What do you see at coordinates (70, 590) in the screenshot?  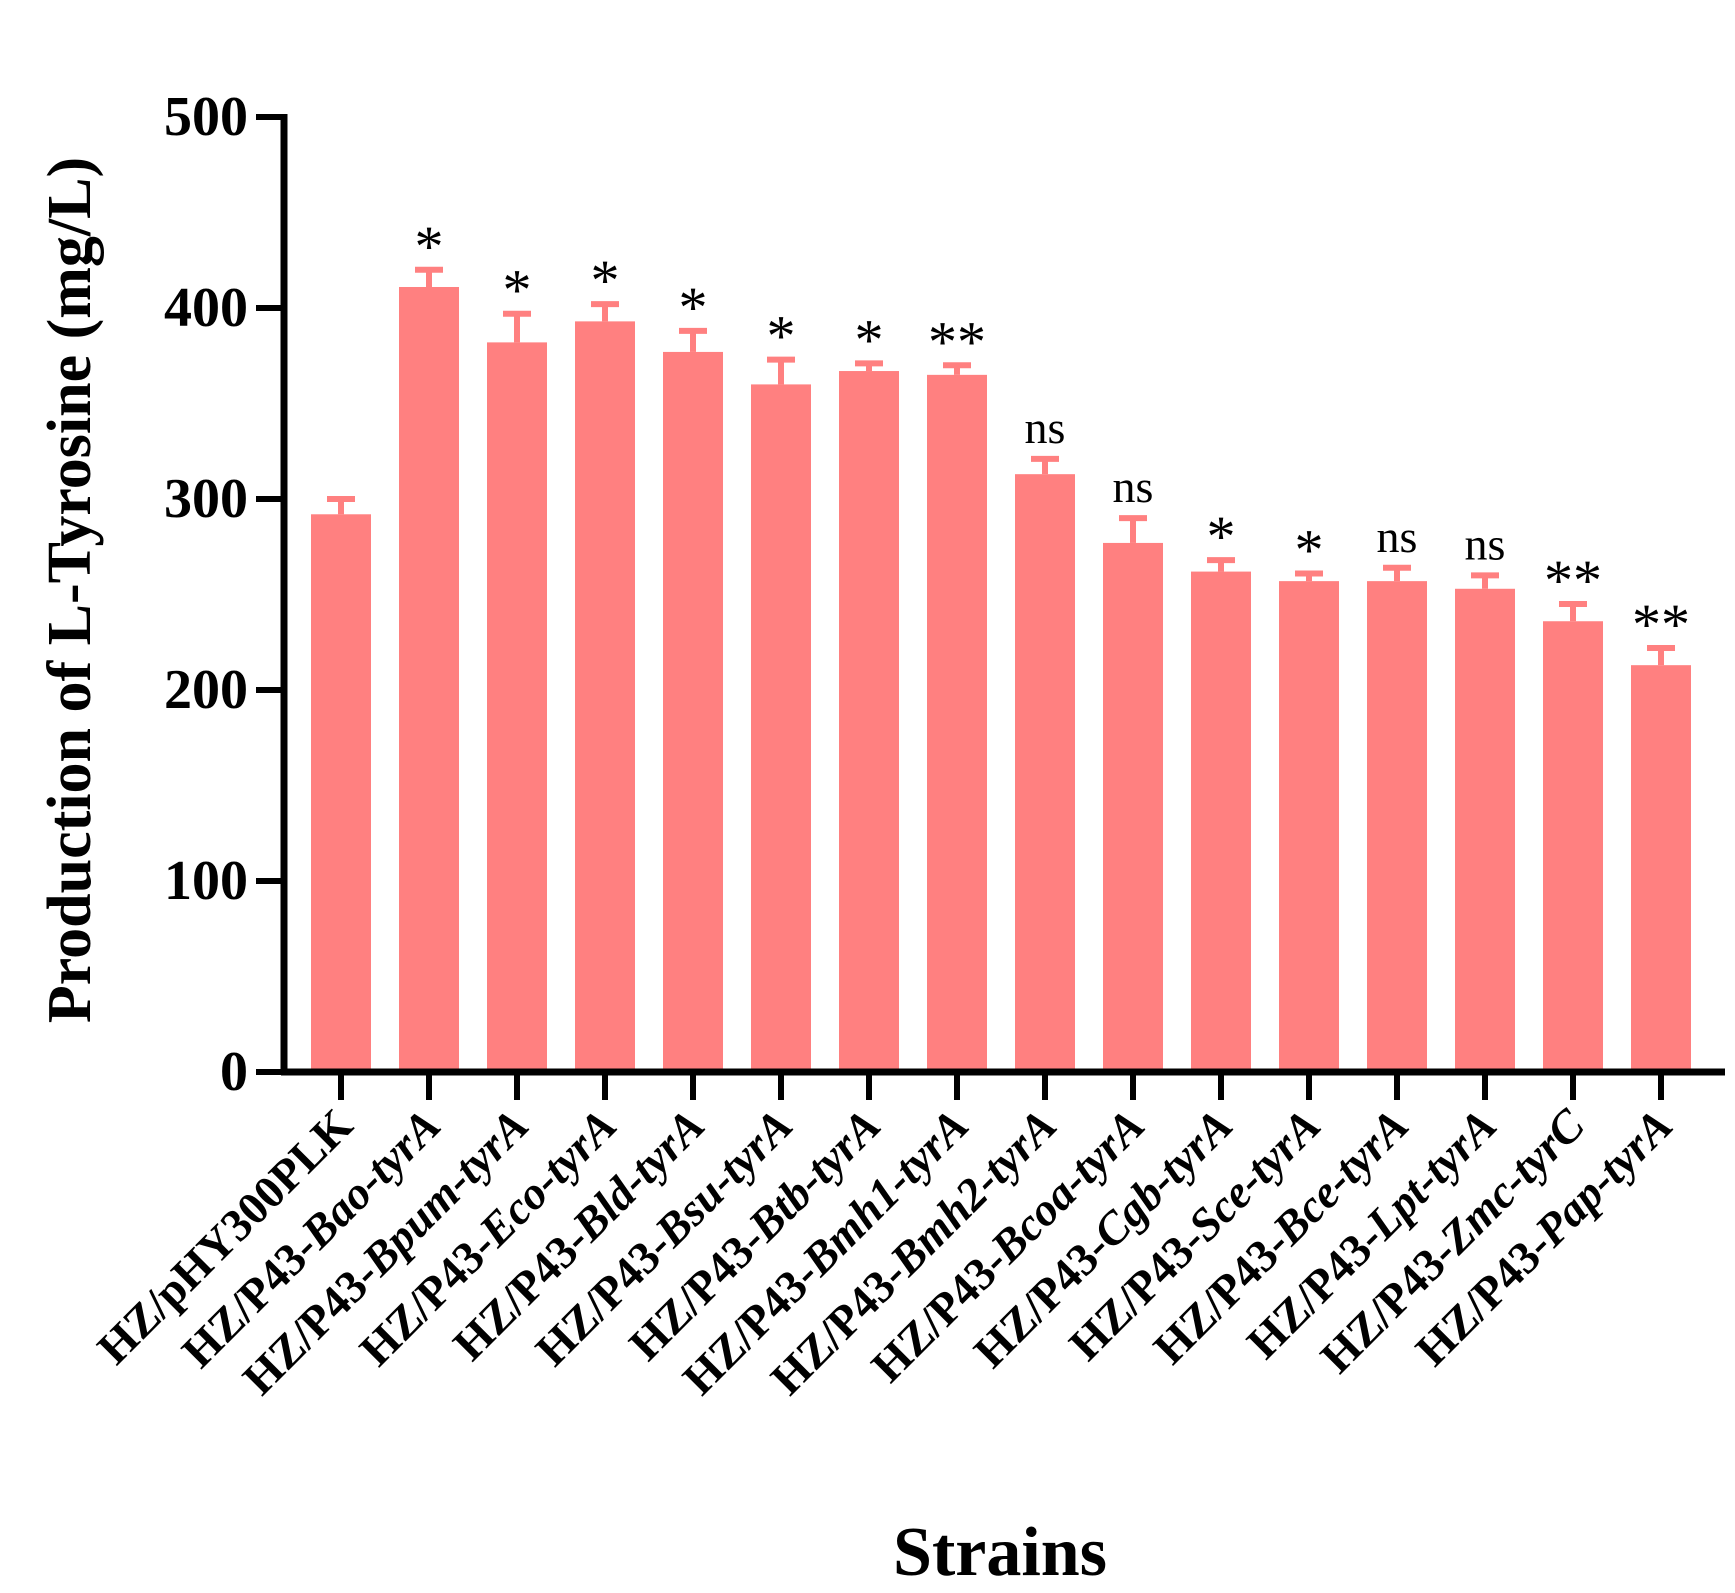 I see `y-axis-title: Production of L-Tyrosine (mg/L)` at bounding box center [70, 590].